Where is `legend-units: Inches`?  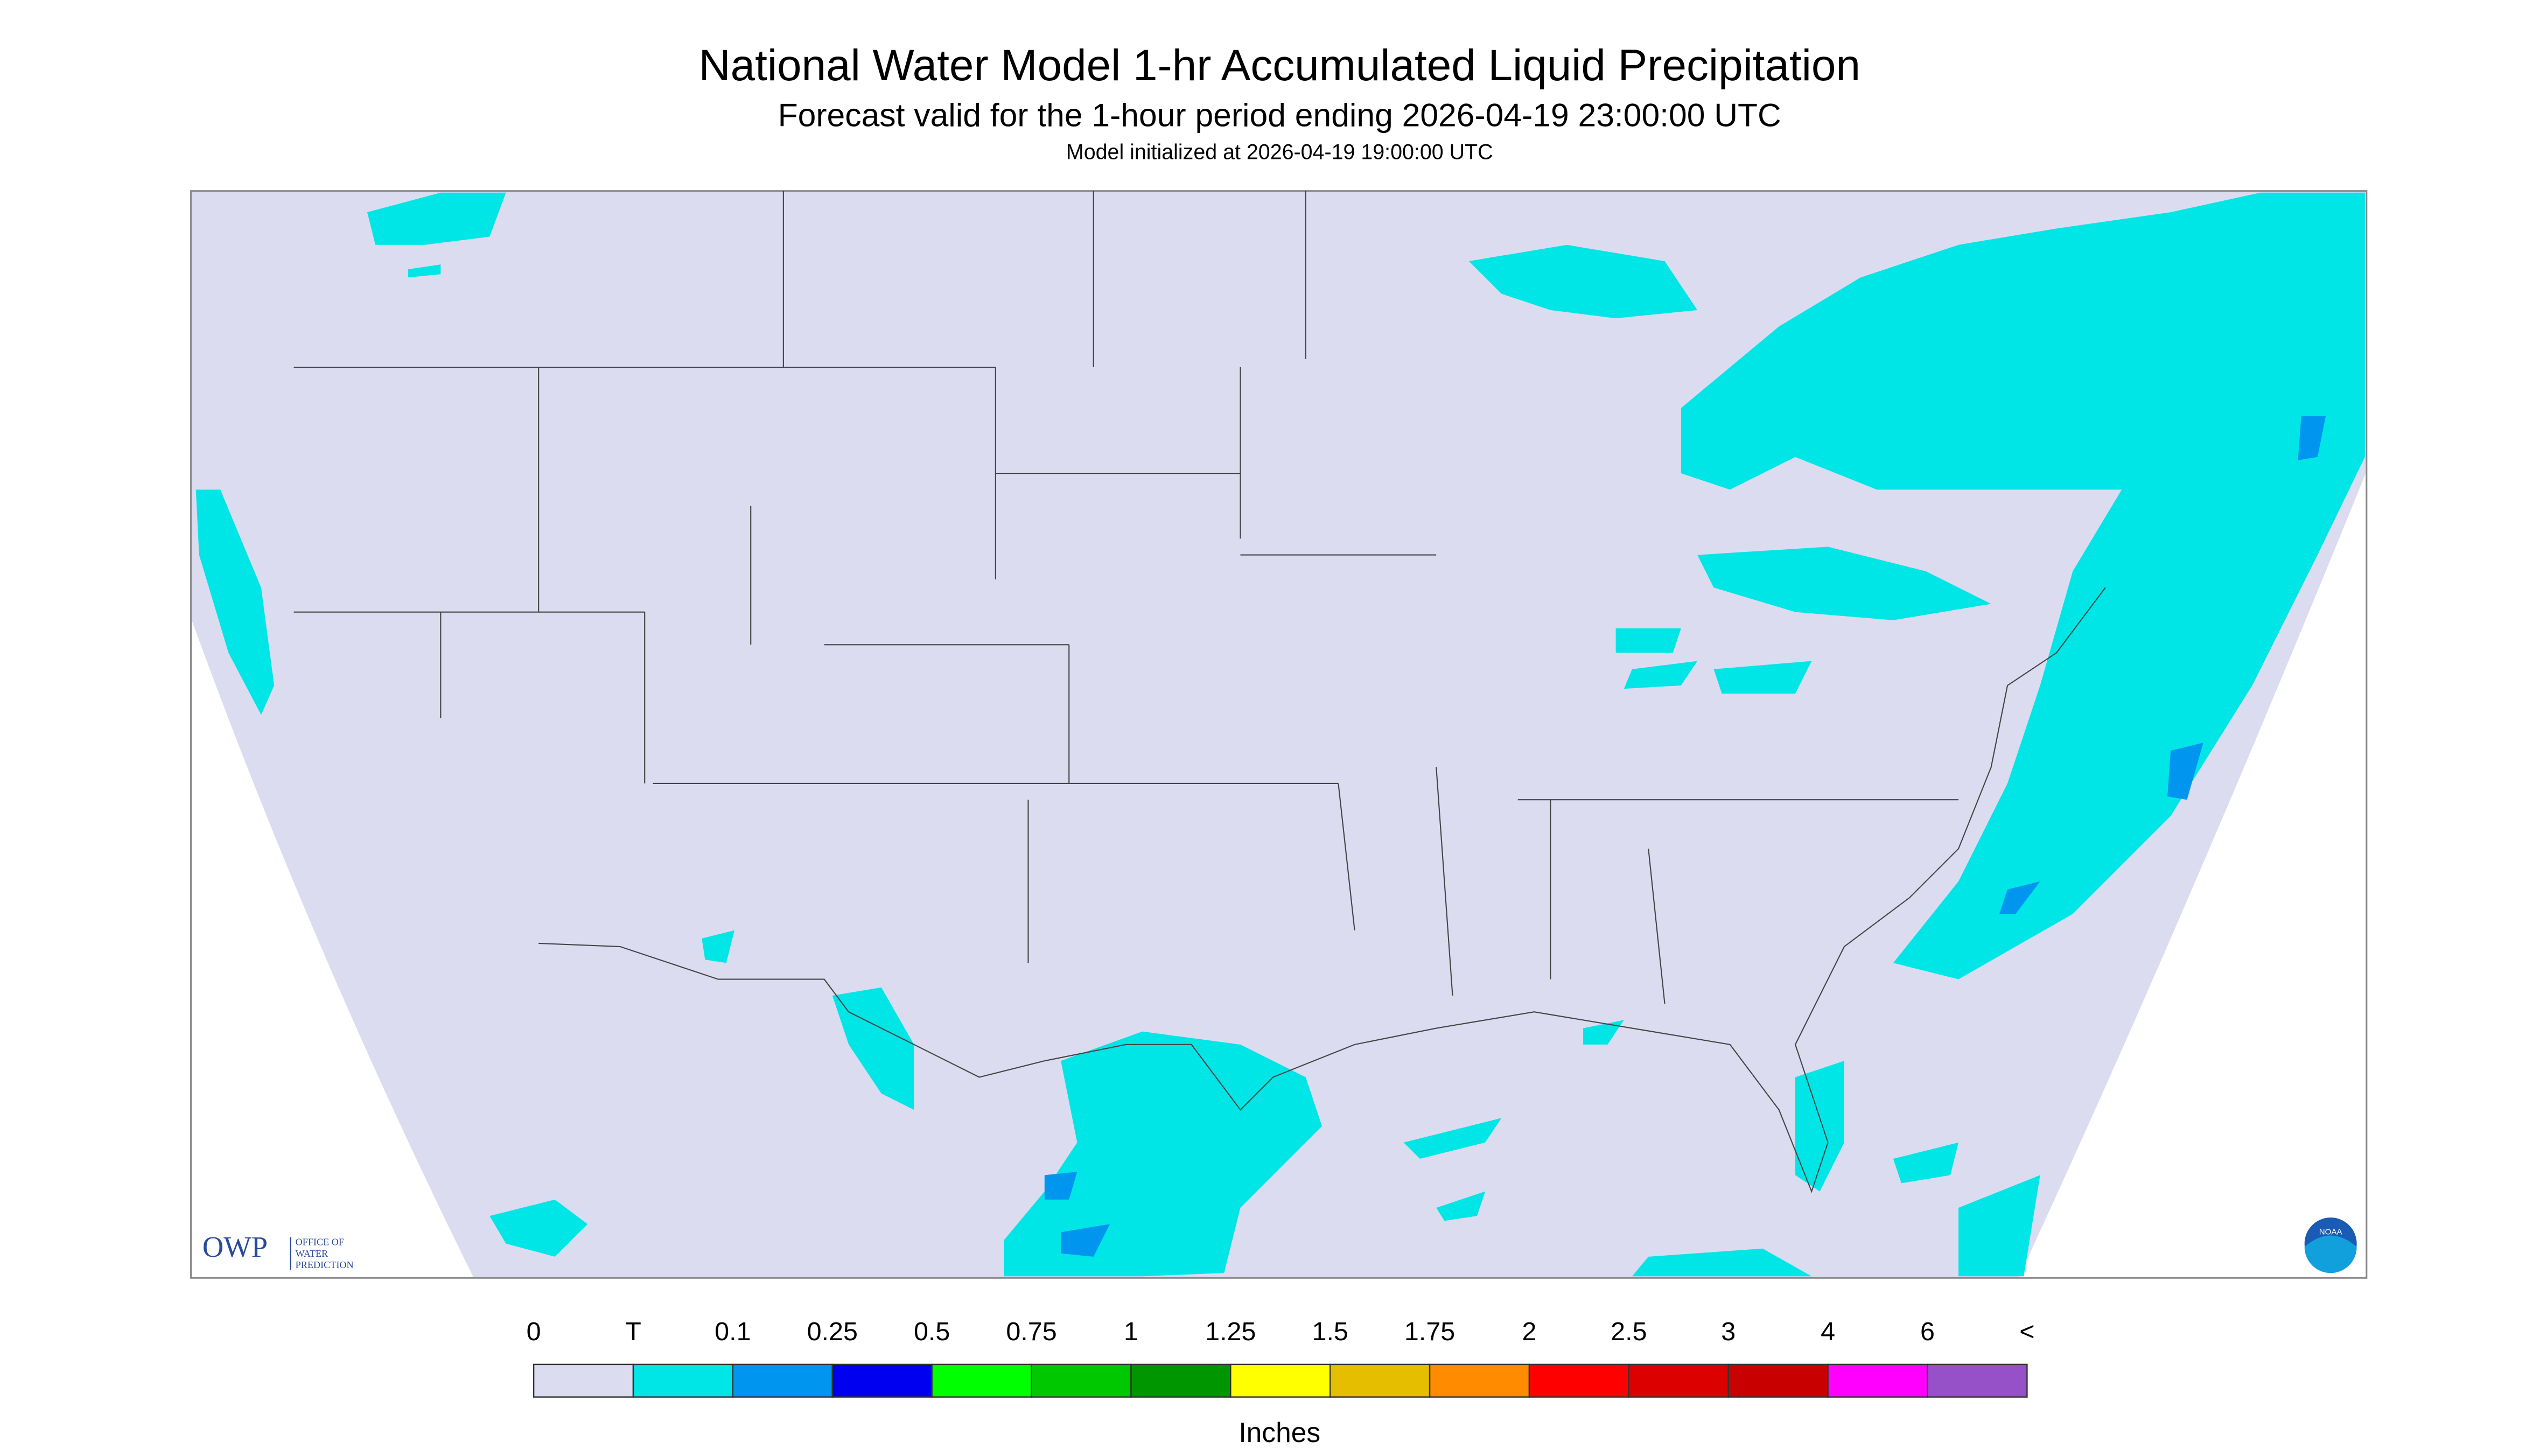
legend-units: Inches is located at coordinates (1279, 1432).